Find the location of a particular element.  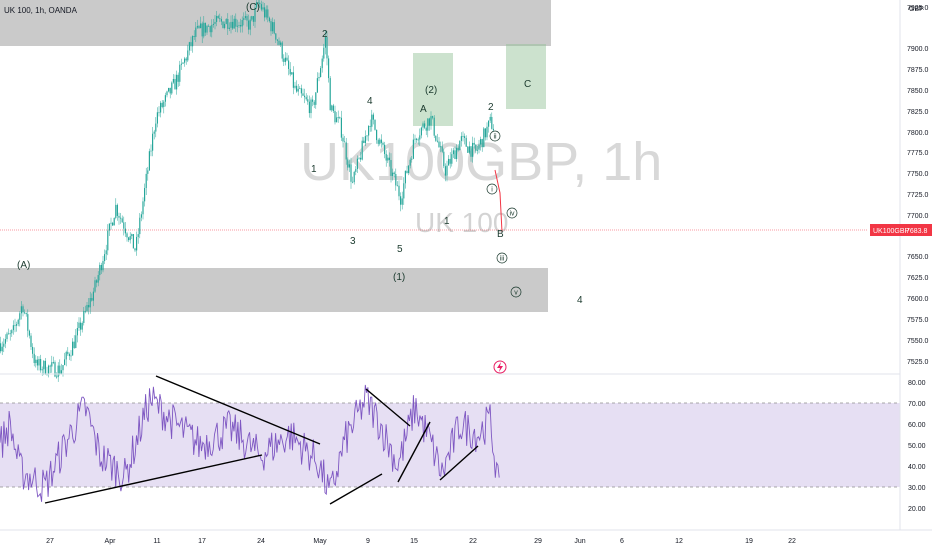

svg-text: iii is located at coordinates (502, 259).